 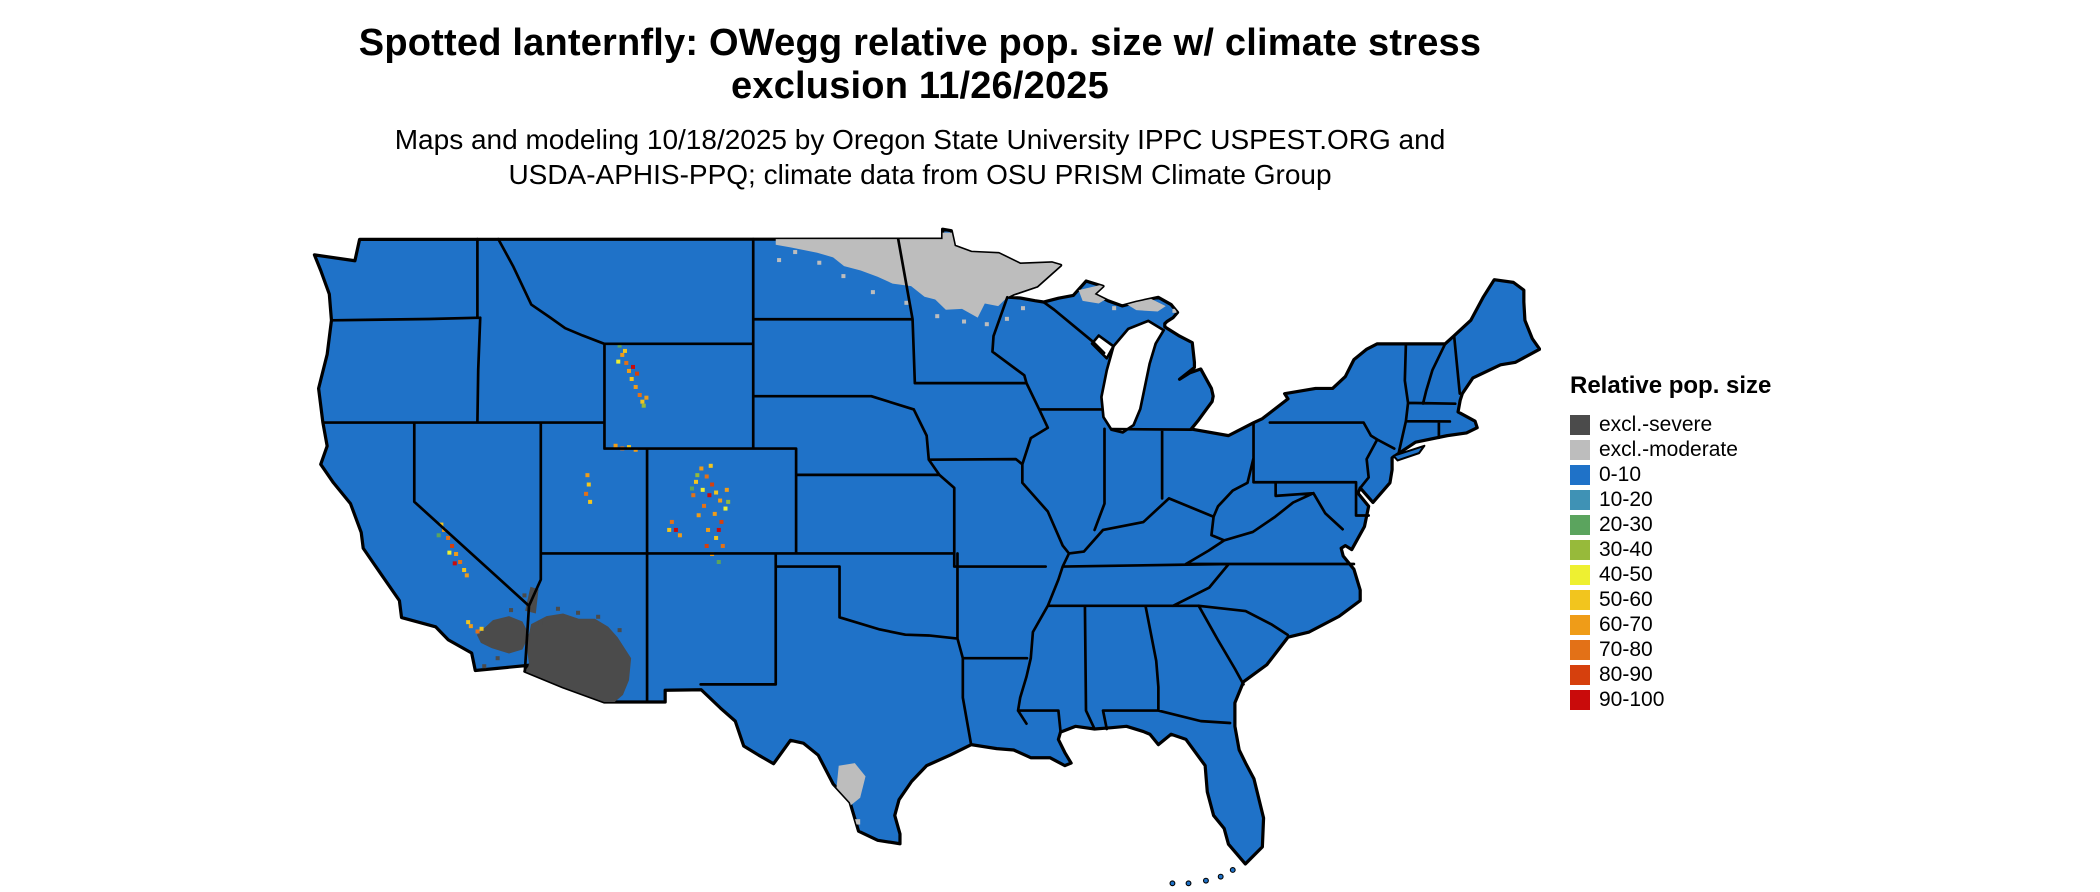 I want to click on green-bay, so click(x=1102, y=347).